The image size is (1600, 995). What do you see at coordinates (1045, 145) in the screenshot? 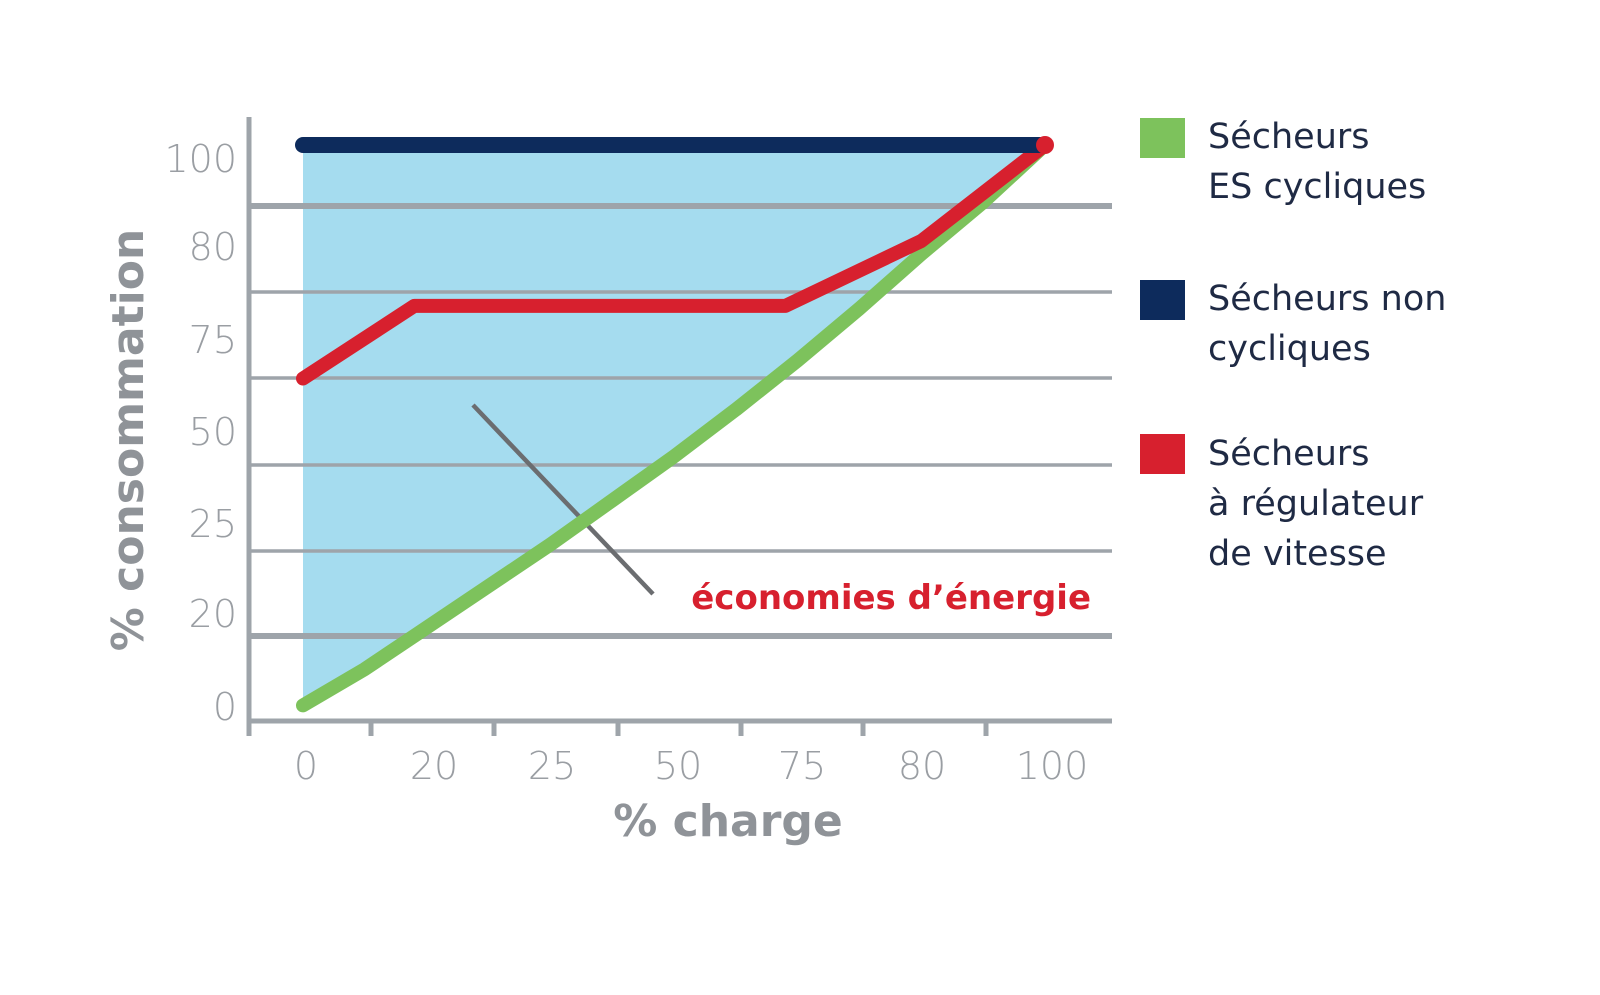
I see `series-end-point` at bounding box center [1045, 145].